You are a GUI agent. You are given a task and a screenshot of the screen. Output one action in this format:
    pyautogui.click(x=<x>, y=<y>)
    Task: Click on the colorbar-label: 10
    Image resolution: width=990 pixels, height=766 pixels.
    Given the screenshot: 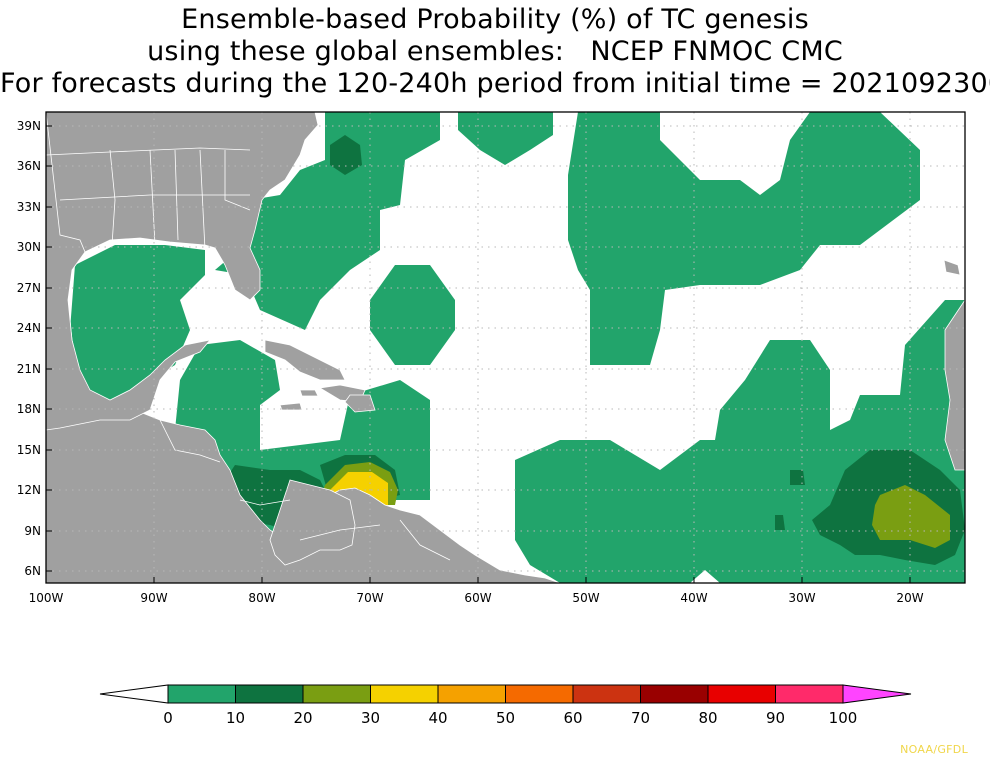 What is the action you would take?
    pyautogui.click(x=235, y=718)
    